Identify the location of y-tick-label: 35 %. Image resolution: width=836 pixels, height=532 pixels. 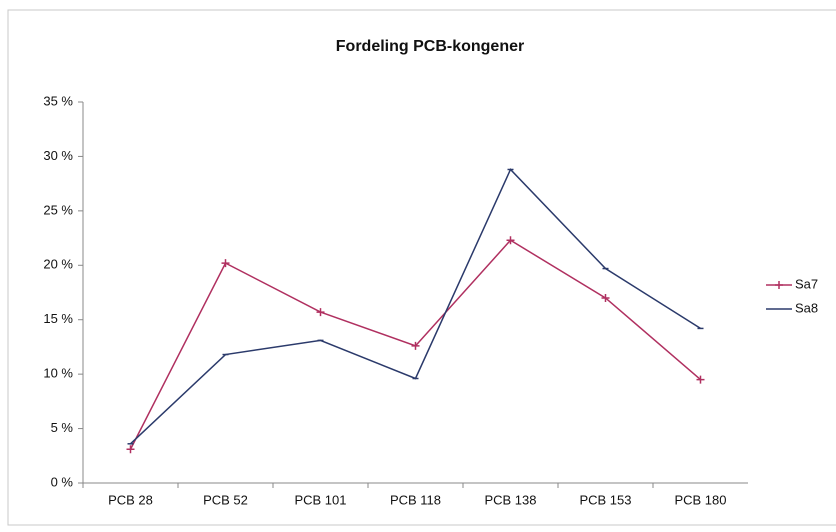
(58, 100).